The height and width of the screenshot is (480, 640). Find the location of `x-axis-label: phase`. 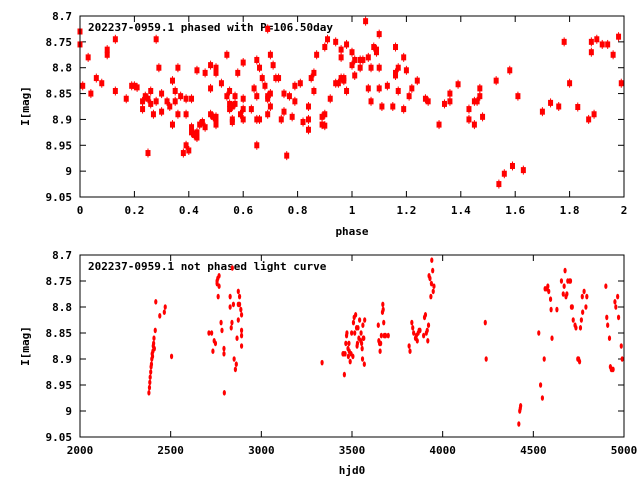

x-axis-label: phase is located at coordinates (351, 231).